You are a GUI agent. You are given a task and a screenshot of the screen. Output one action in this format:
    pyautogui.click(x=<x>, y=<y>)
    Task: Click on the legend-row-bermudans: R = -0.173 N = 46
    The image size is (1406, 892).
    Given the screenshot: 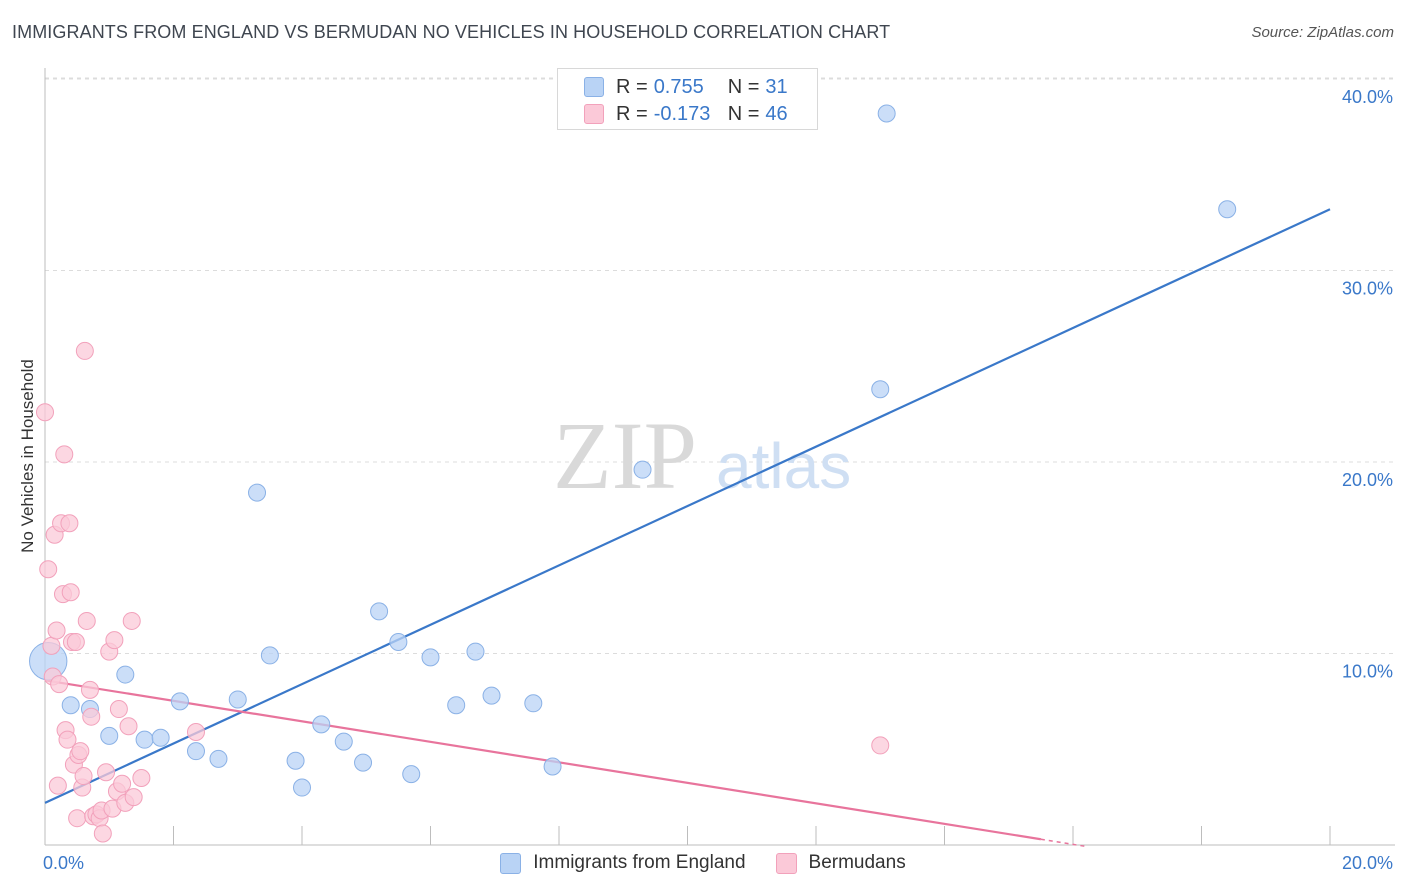 What is the action you would take?
    pyautogui.click(x=686, y=114)
    